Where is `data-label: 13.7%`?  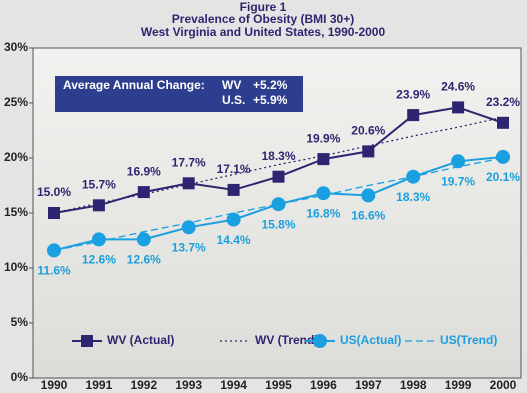 data-label: 13.7% is located at coordinates (189, 247).